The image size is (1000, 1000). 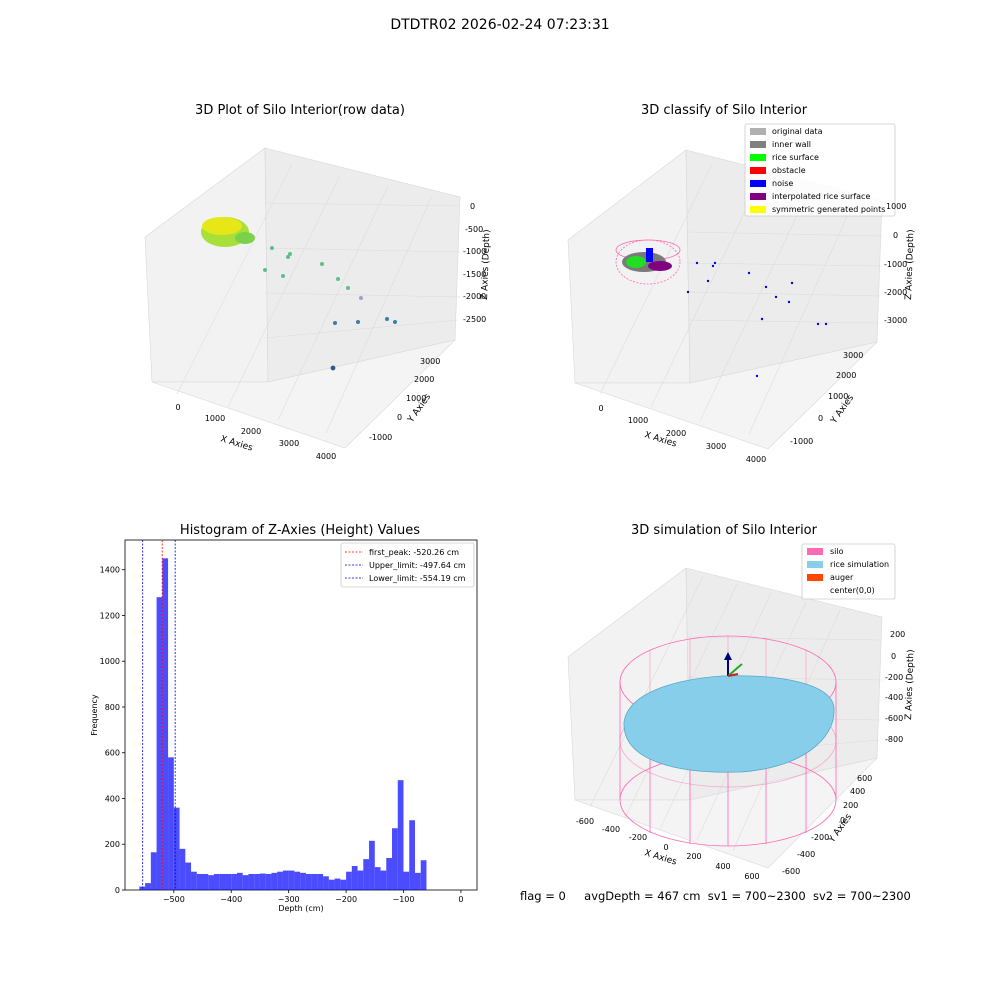 I want to click on classify-floor-pane, so click(x=726, y=395).